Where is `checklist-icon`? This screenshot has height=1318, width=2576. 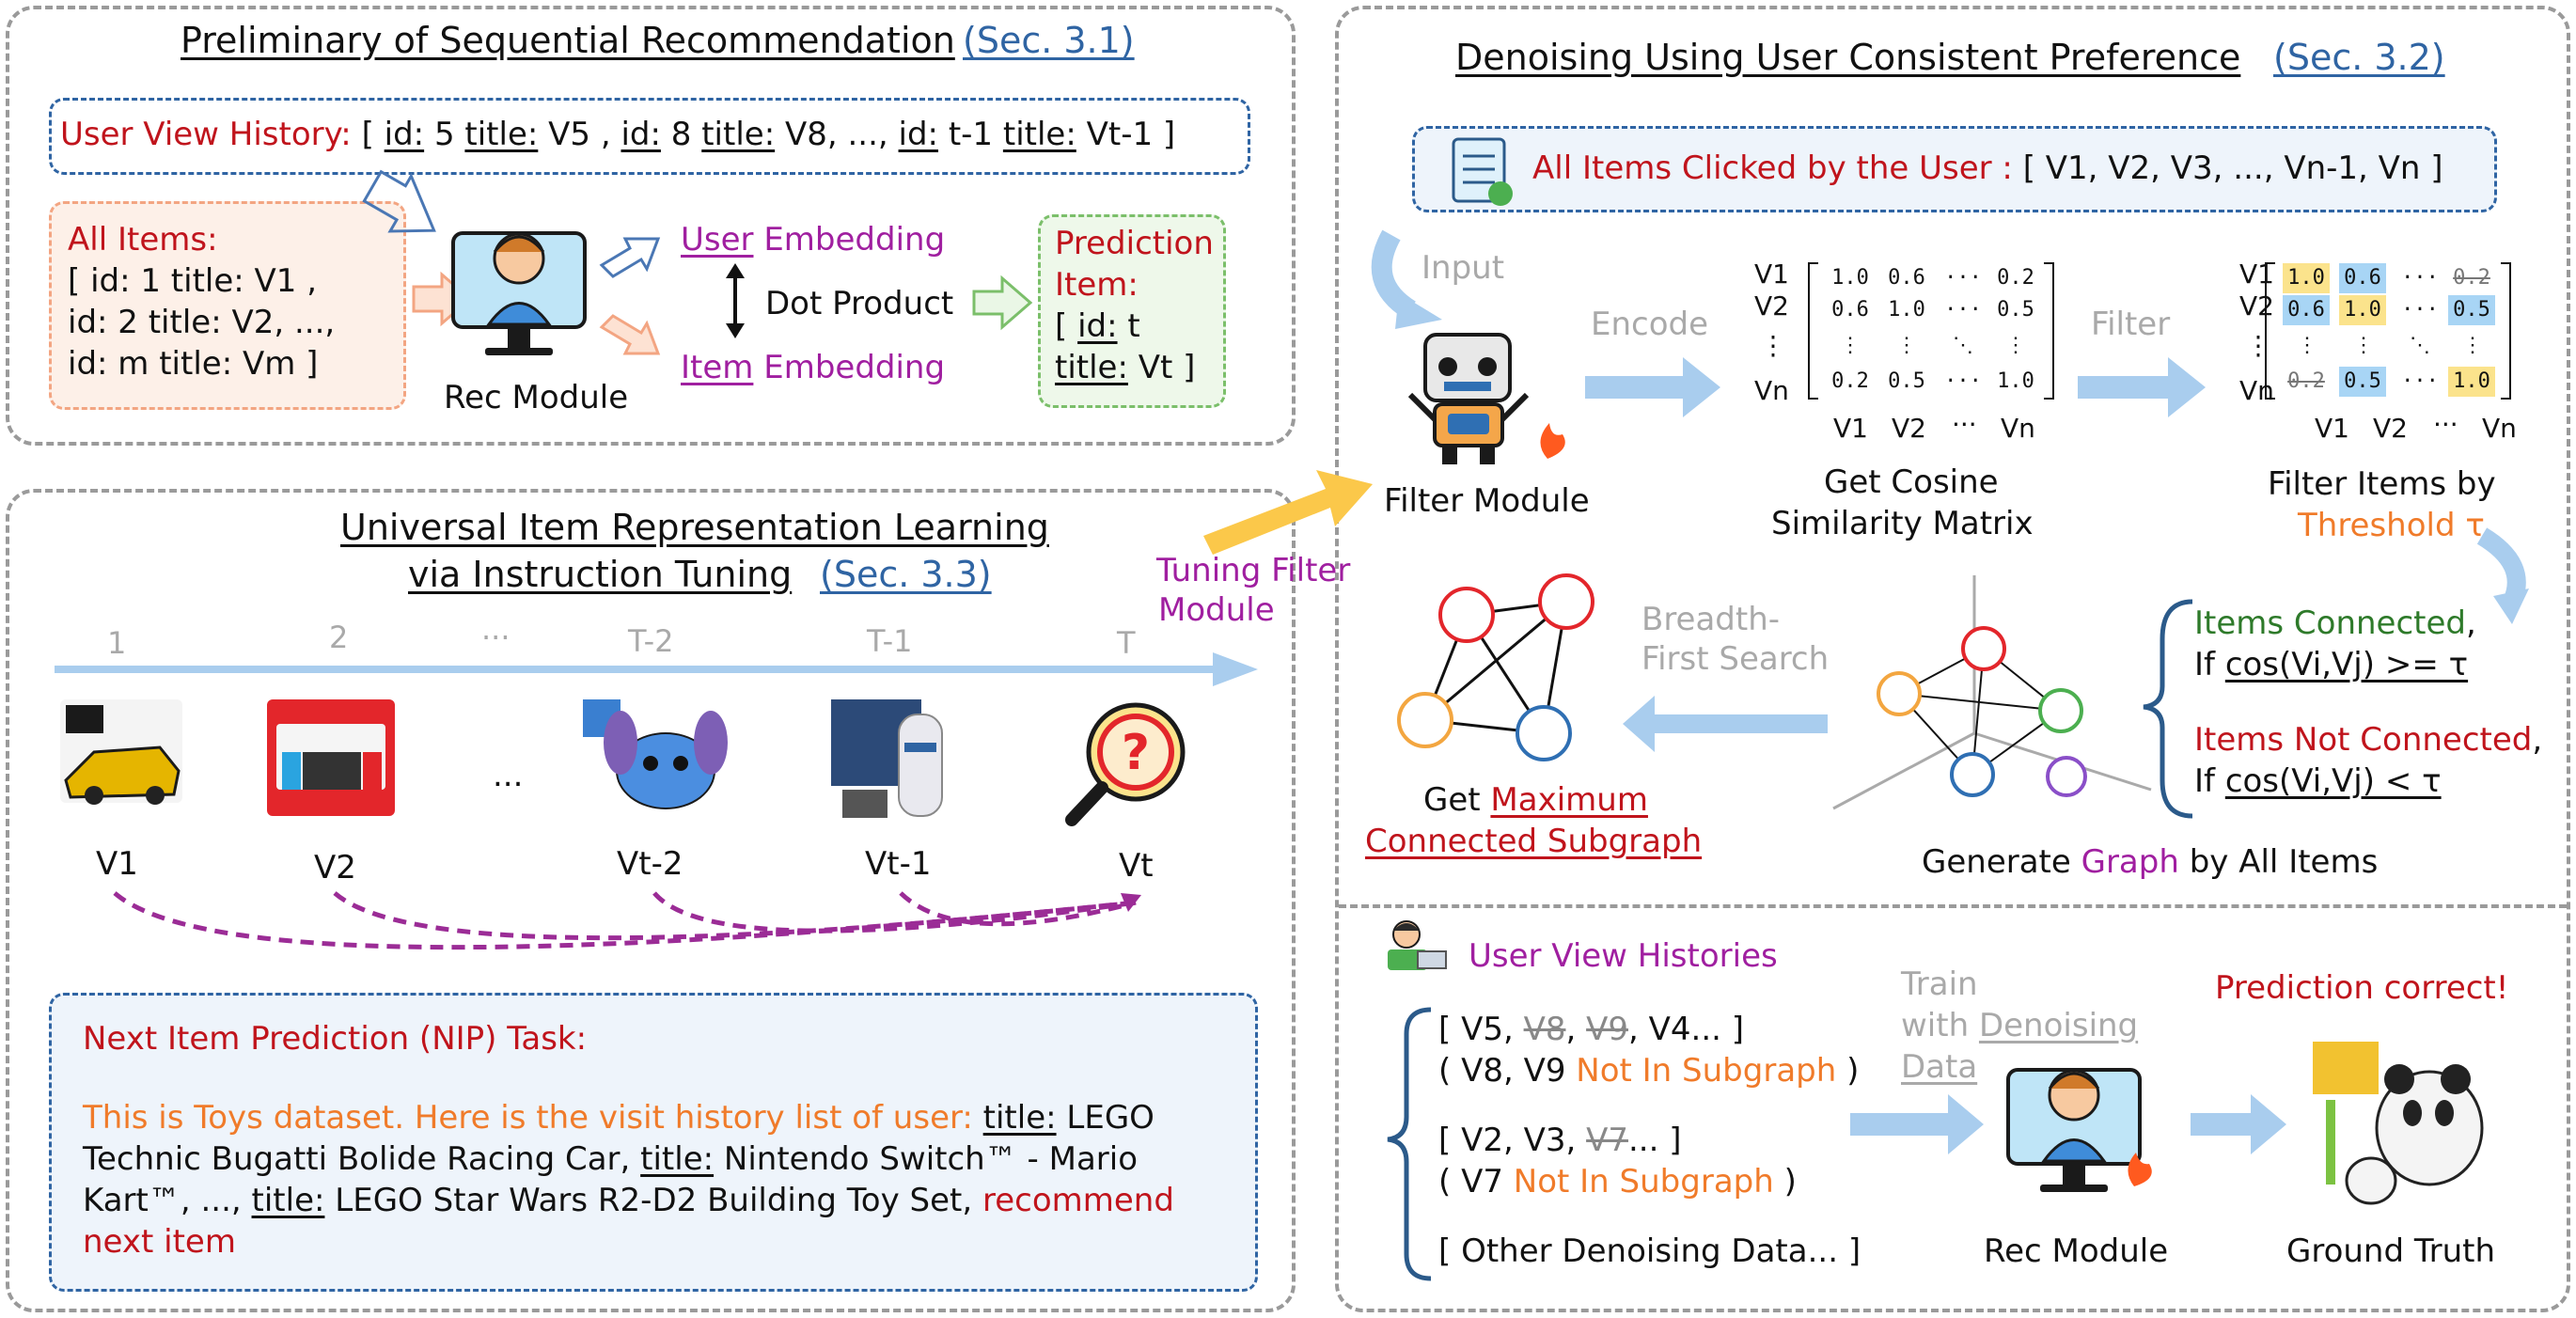
checklist-icon is located at coordinates (1483, 171).